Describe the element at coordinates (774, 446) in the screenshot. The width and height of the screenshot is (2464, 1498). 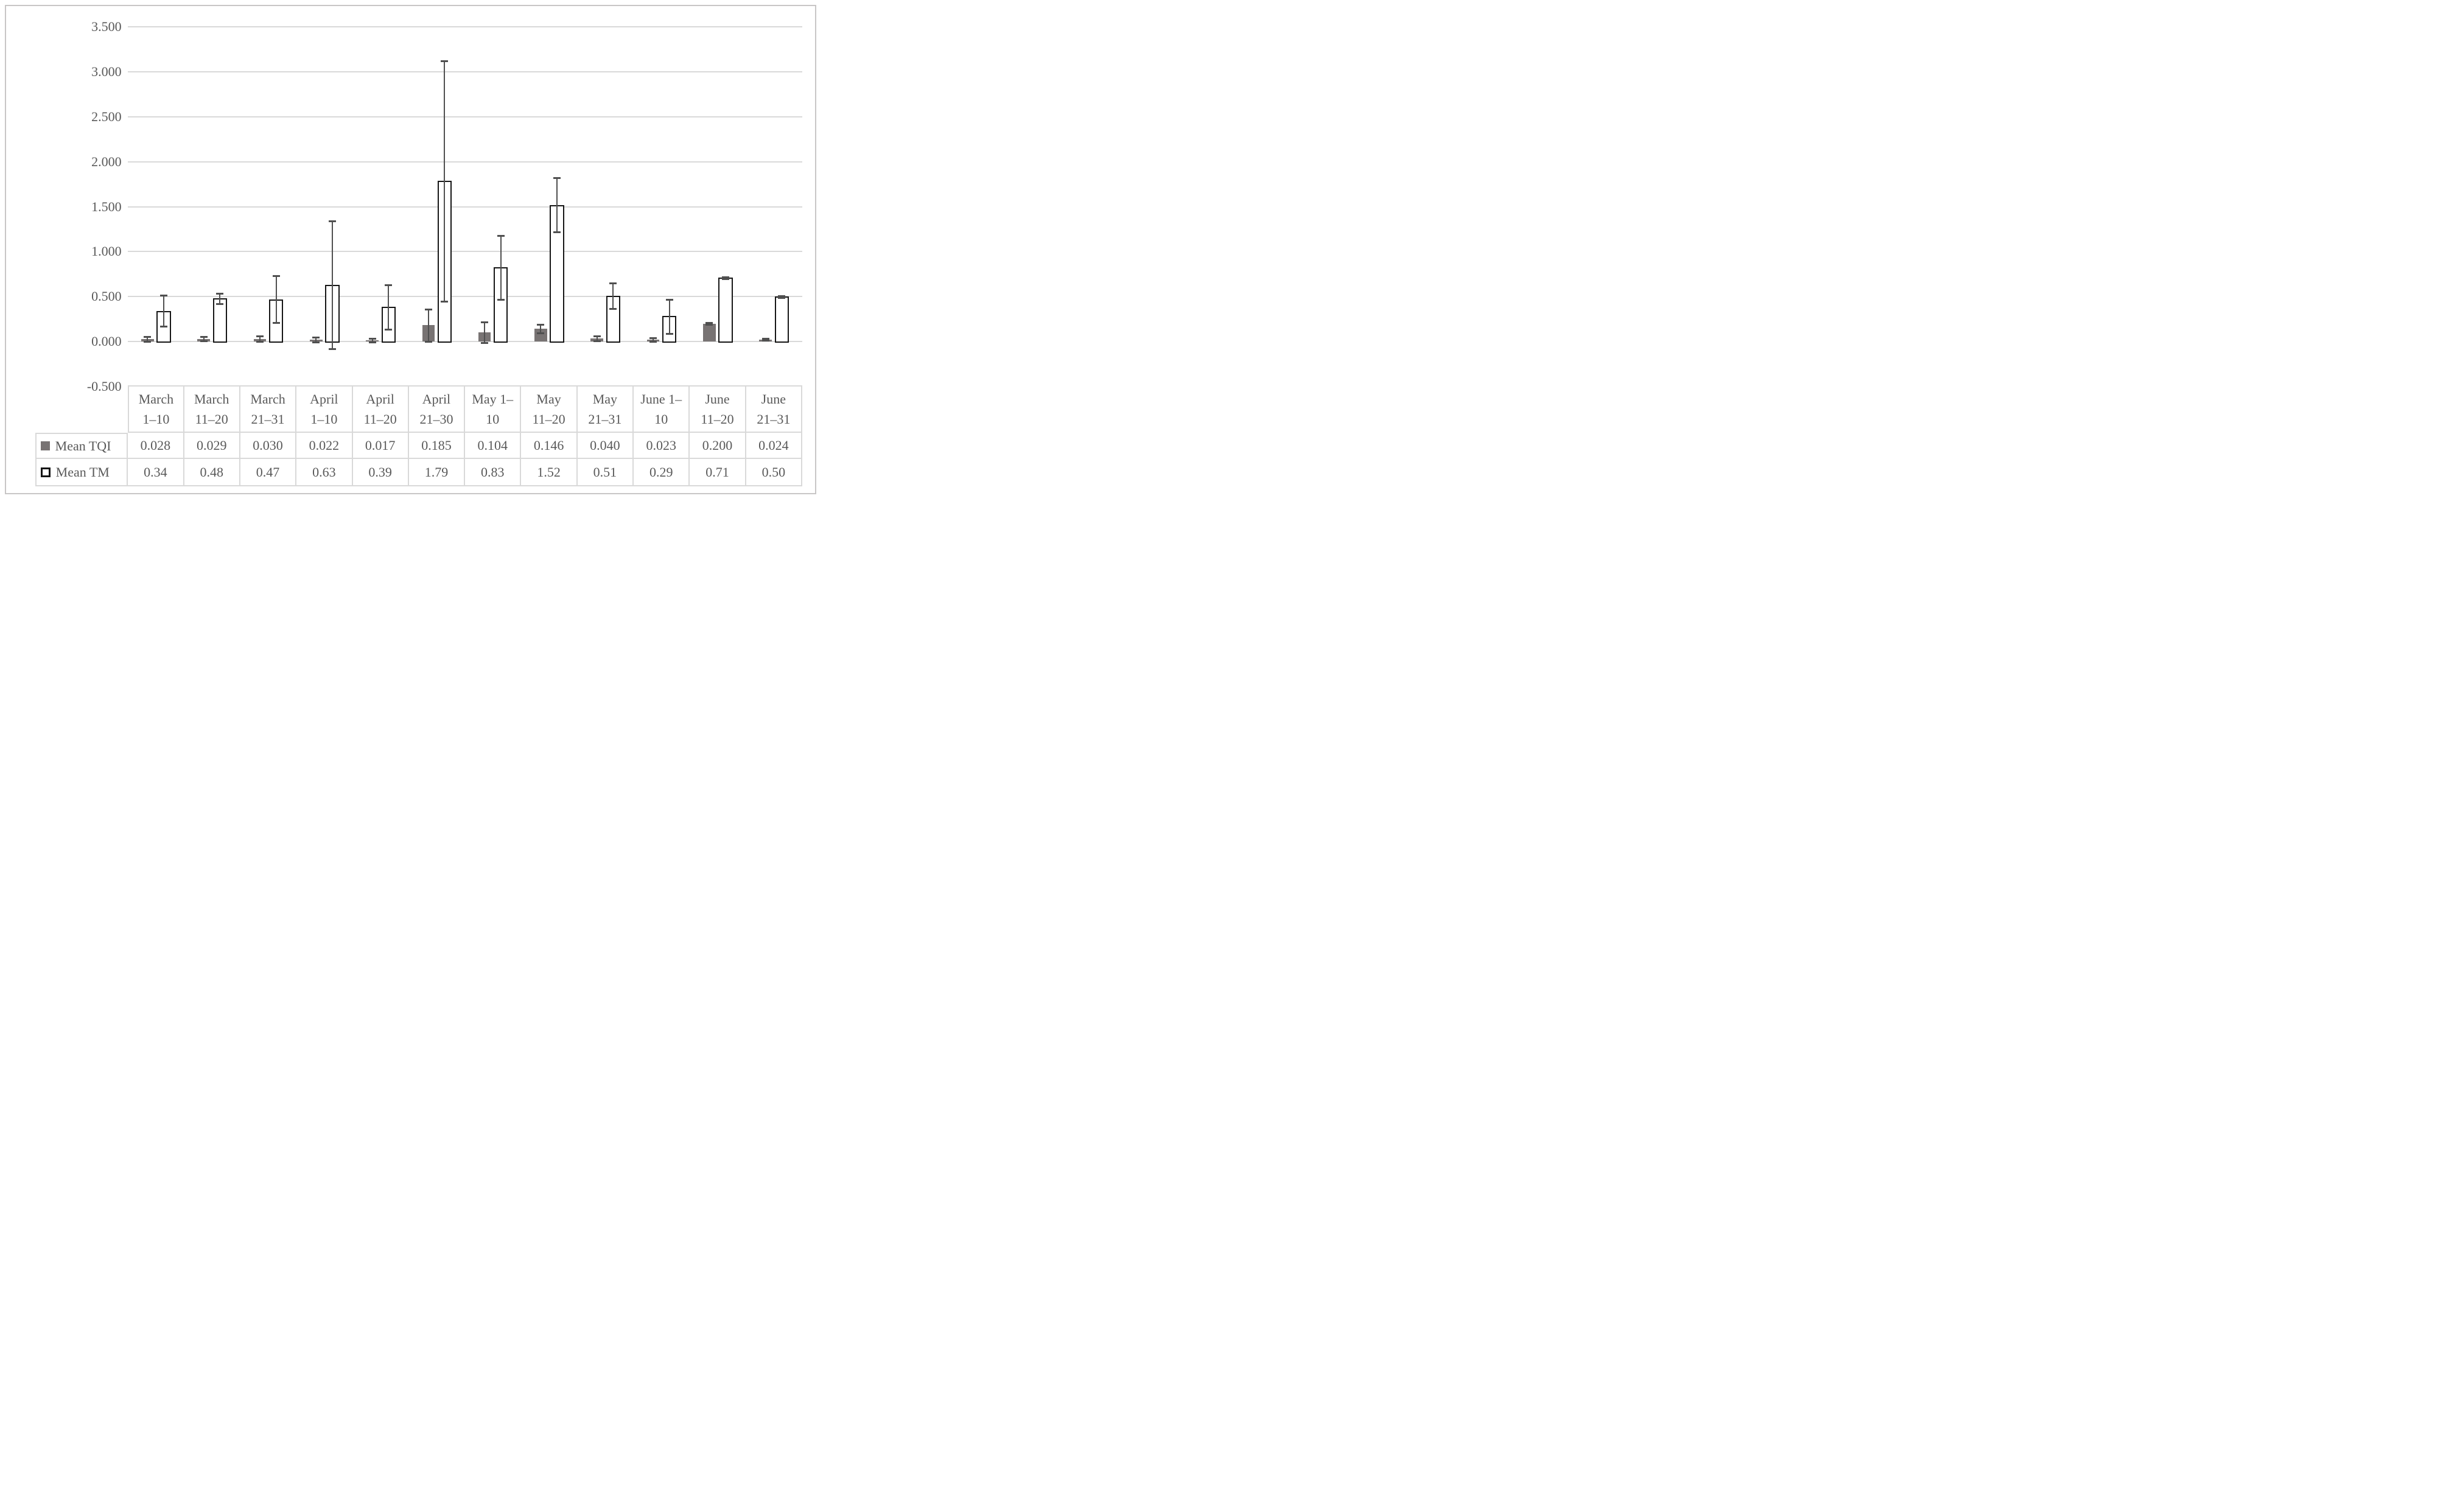
I see `tqi-value-cell: 0.024` at that location.